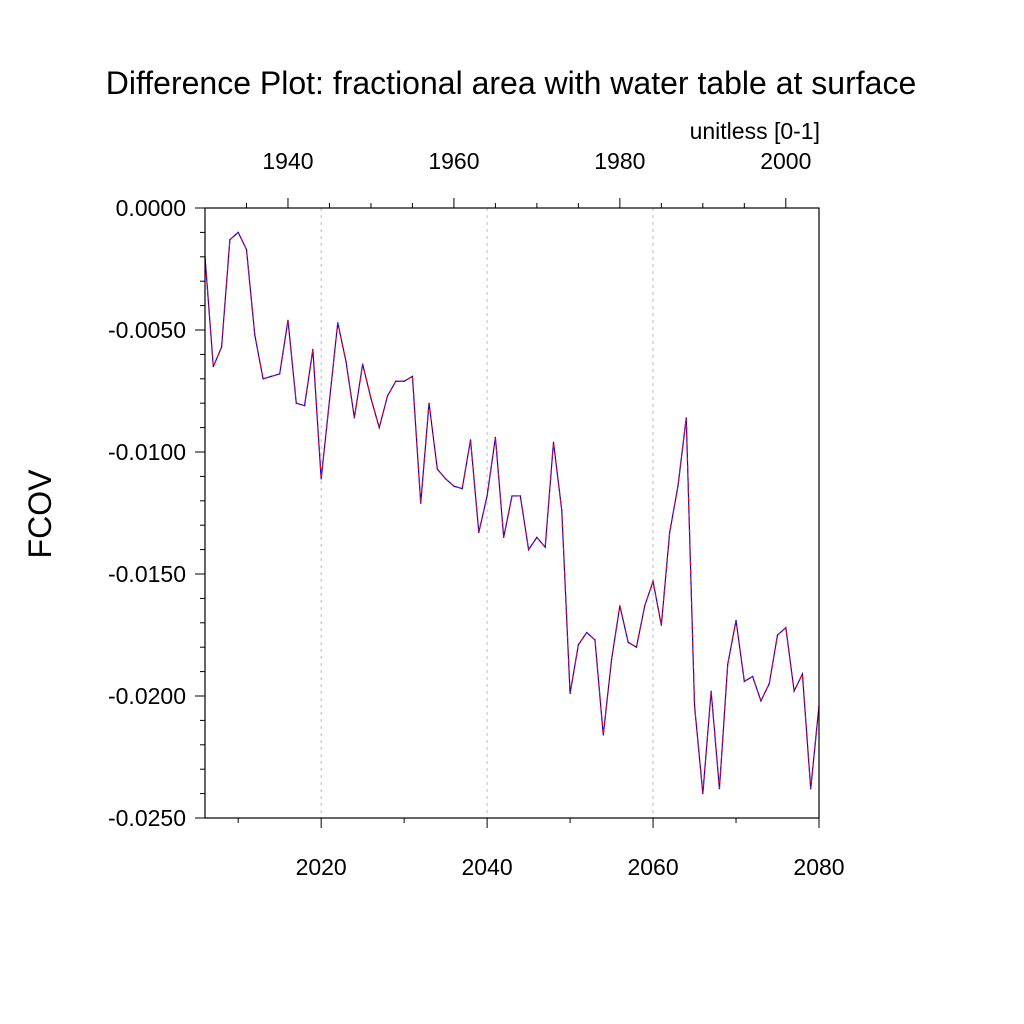 The width and height of the screenshot is (1024, 1024). Describe the element at coordinates (147, 696) in the screenshot. I see `y-tick-label: -0.0200` at that location.